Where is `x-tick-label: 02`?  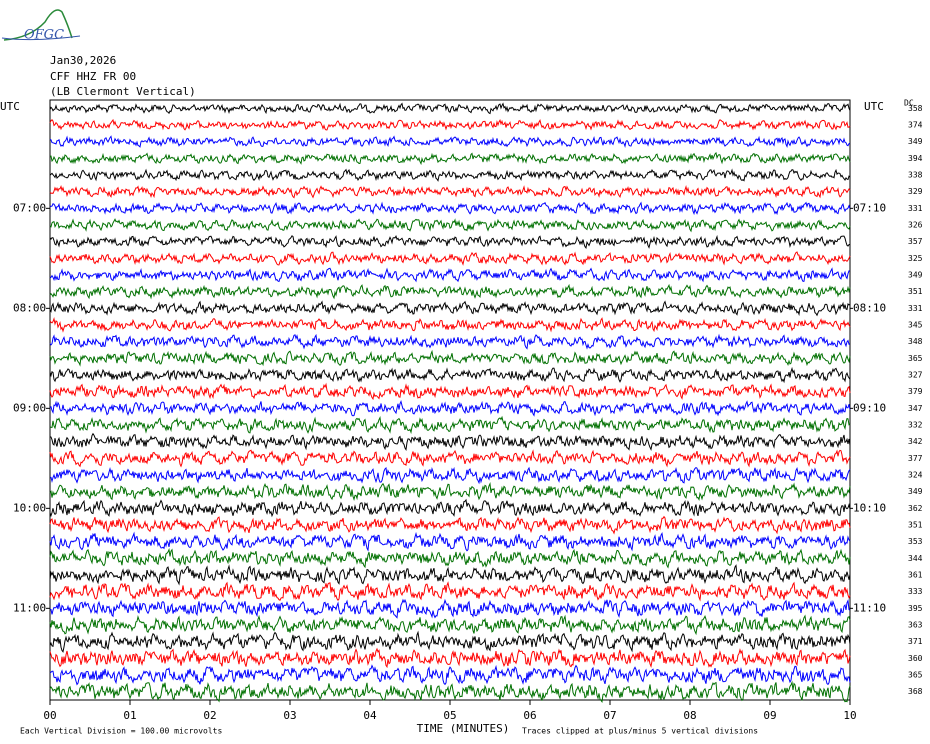
x-tick-label: 02 is located at coordinates (209, 715).